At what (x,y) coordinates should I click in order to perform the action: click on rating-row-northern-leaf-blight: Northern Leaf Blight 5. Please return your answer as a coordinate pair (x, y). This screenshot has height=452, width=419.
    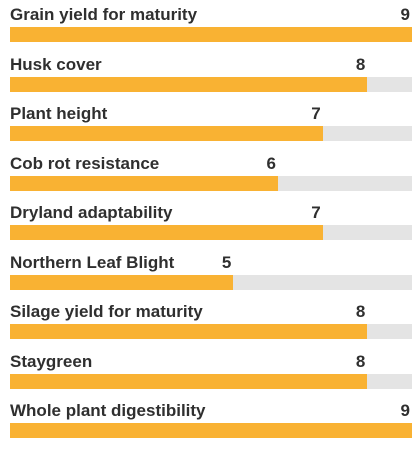
    Looking at the image, I should click on (211, 271).